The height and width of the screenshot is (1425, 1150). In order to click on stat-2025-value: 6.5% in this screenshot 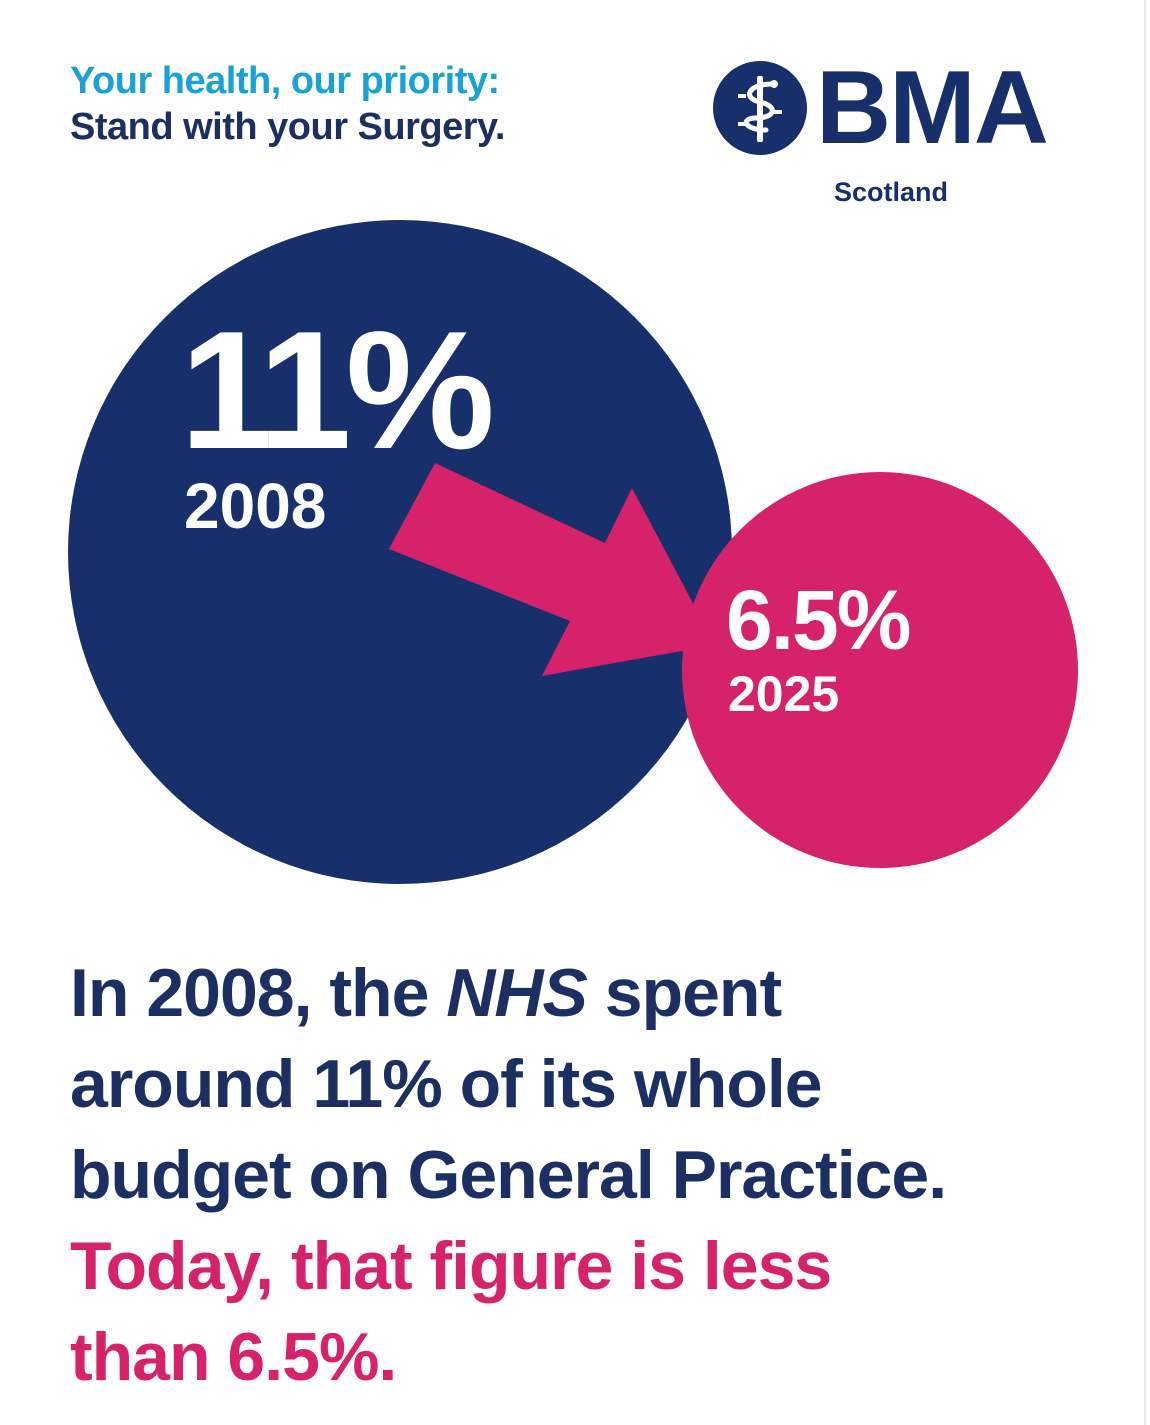, I will do `click(818, 620)`.